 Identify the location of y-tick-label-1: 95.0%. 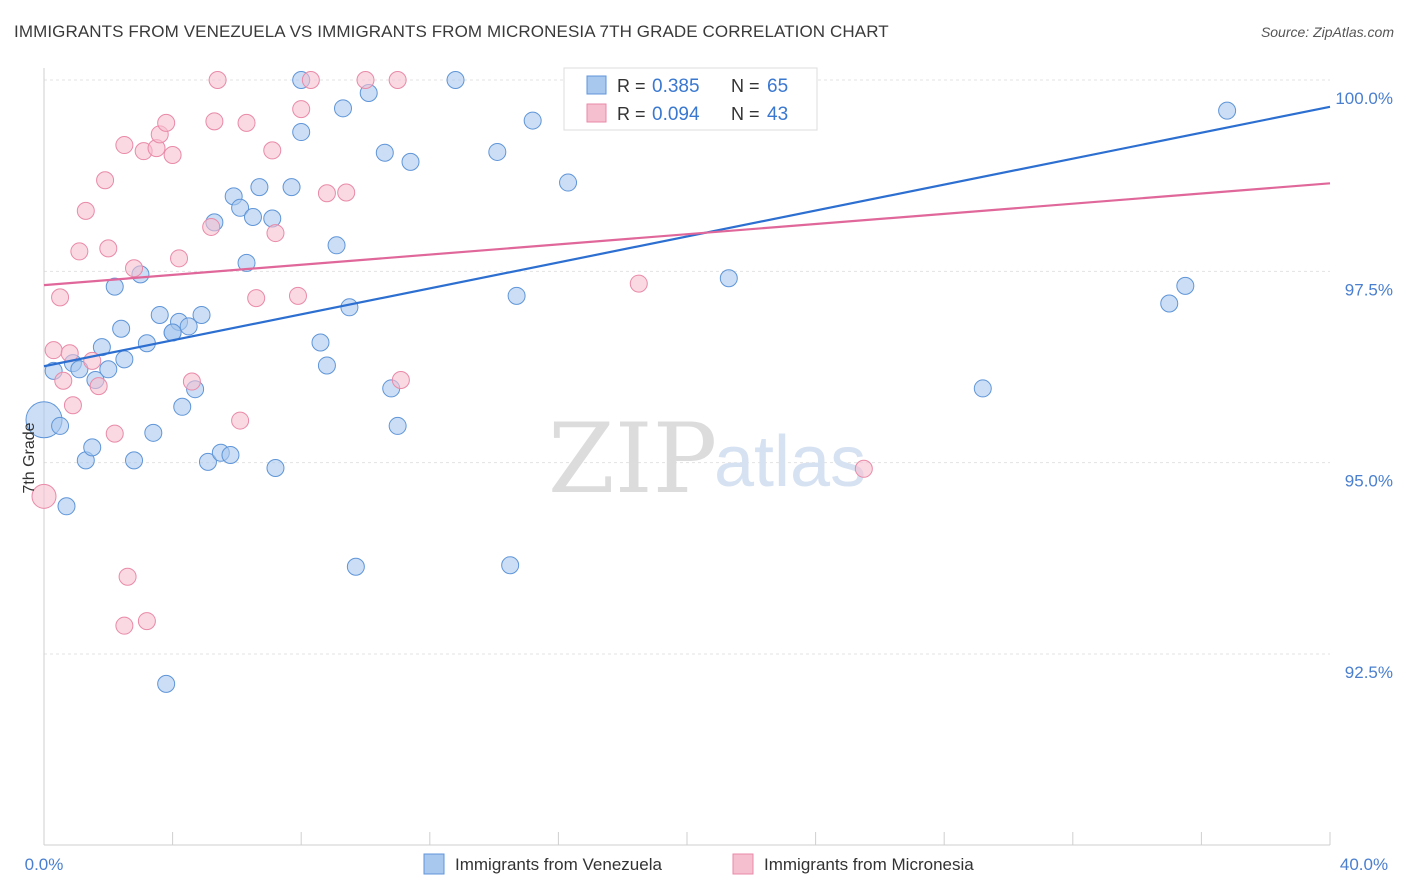
(1369, 481).